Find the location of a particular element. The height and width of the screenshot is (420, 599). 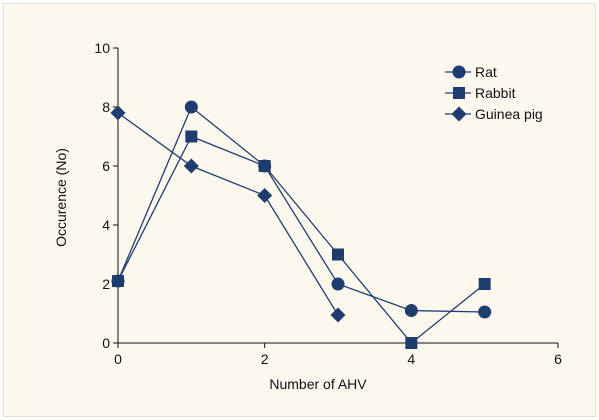

legend-marker-rabbit is located at coordinates (459, 93).